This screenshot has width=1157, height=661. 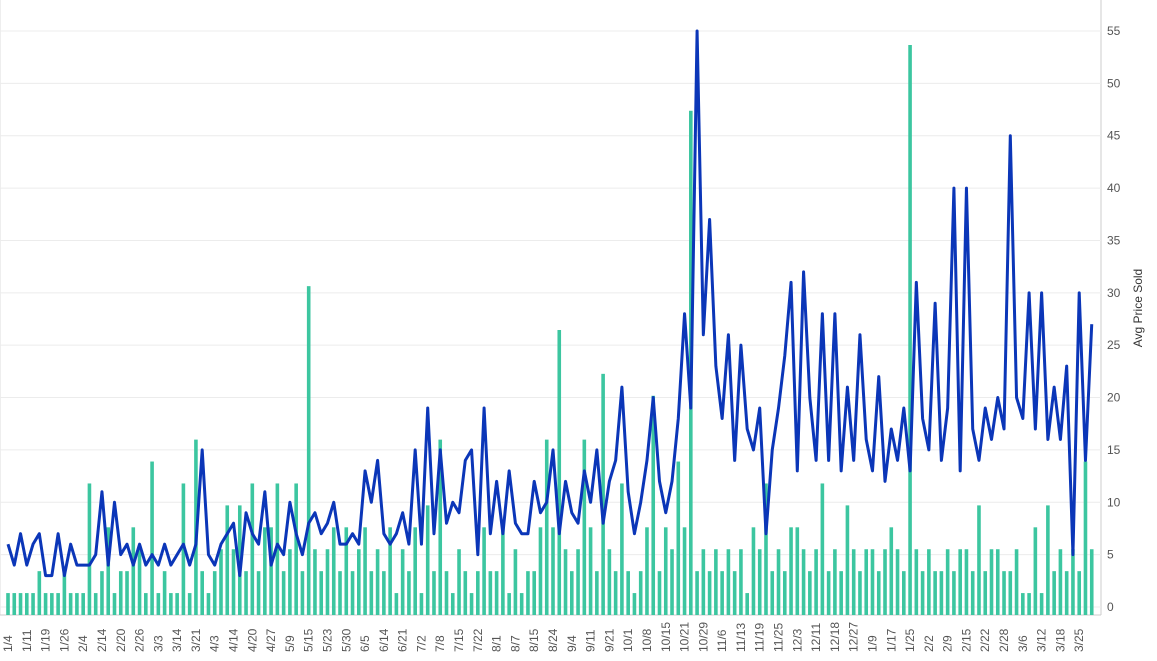 What do you see at coordinates (421, 643) in the screenshot?
I see `x-tick-label: 7/2` at bounding box center [421, 643].